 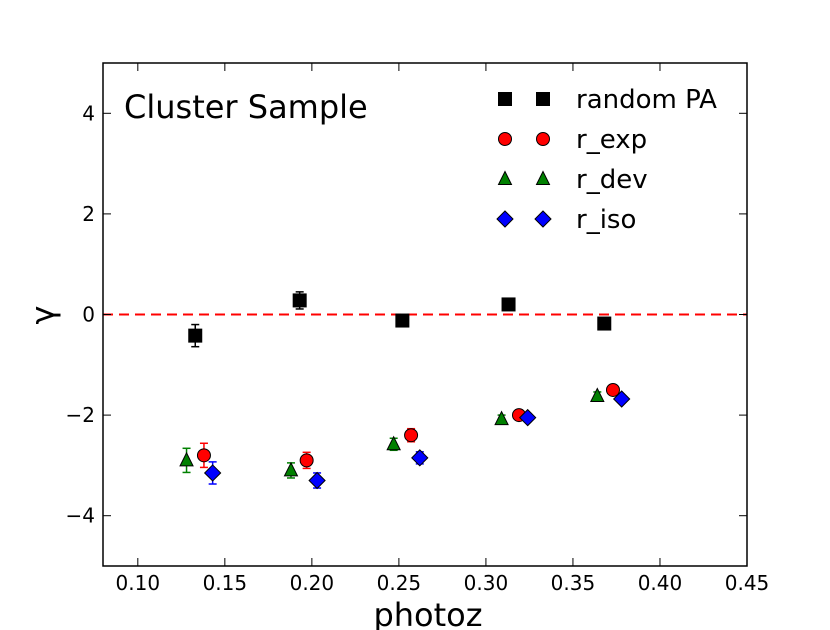 I want to click on series-random-pa, so click(x=400, y=319).